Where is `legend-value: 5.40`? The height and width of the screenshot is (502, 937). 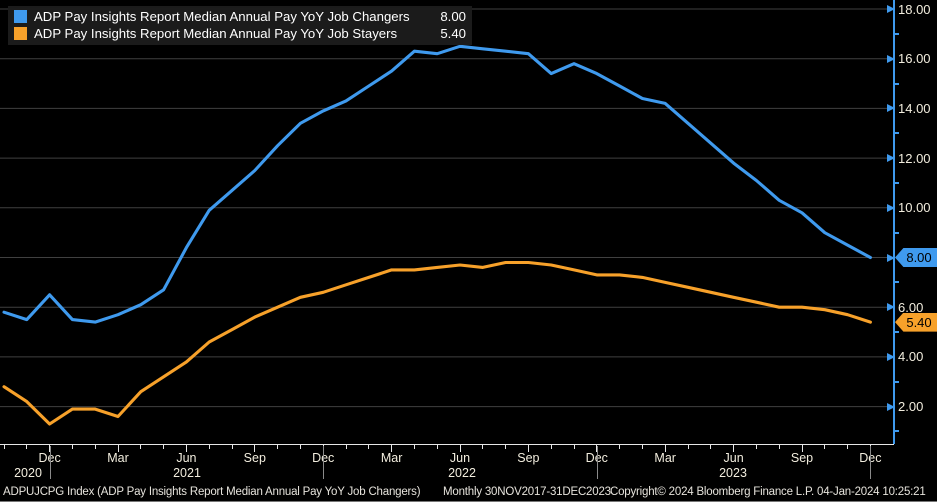 legend-value: 5.40 is located at coordinates (453, 33).